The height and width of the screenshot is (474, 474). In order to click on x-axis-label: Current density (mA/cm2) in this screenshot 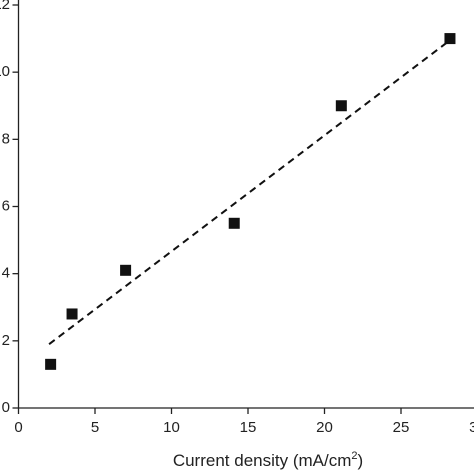, I will do `click(268, 460)`.